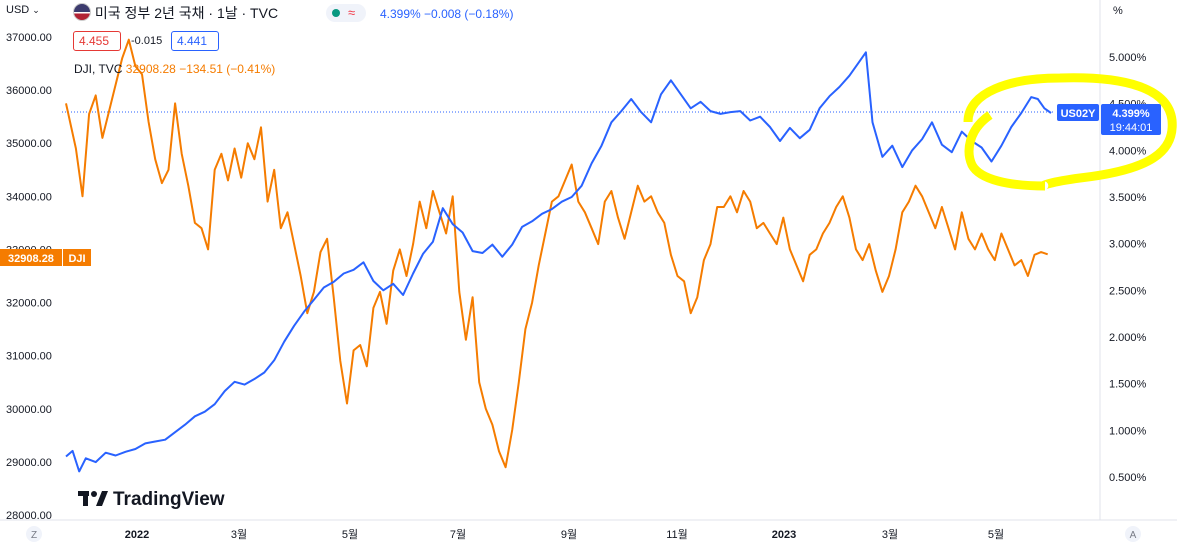  I want to click on auto-scale-right-button, so click(1133, 534).